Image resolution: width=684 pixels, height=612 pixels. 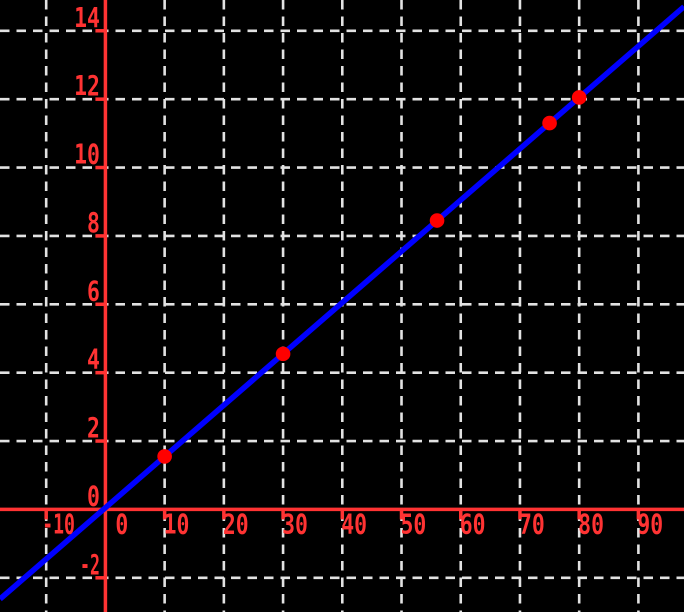 What do you see at coordinates (295, 523) in the screenshot?
I see `x-tick-label: 30` at bounding box center [295, 523].